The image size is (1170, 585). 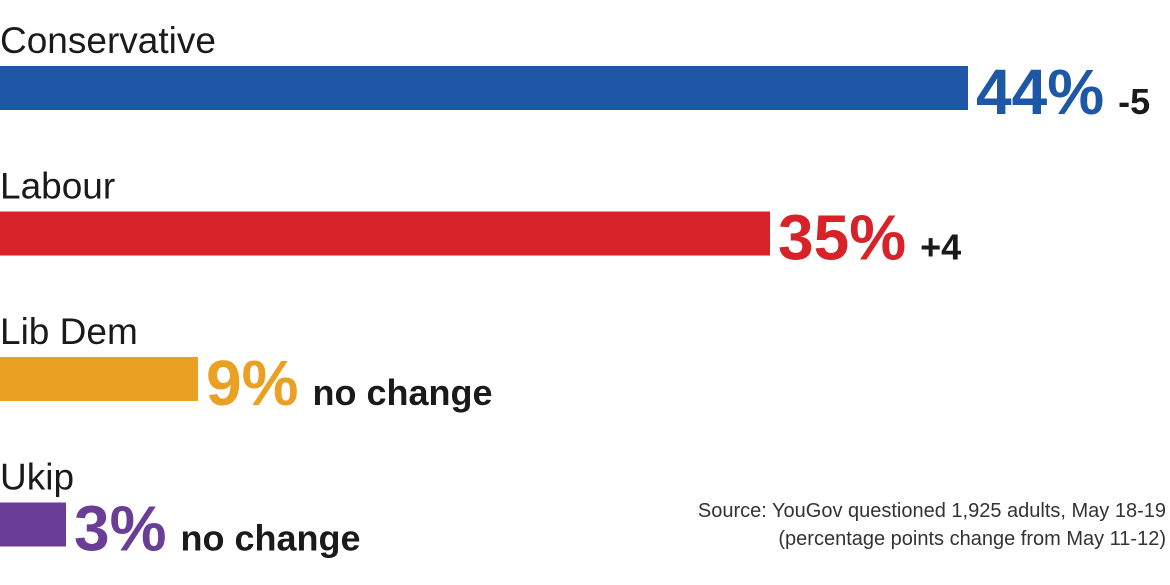 What do you see at coordinates (484, 88) in the screenshot?
I see `bar-conservative` at bounding box center [484, 88].